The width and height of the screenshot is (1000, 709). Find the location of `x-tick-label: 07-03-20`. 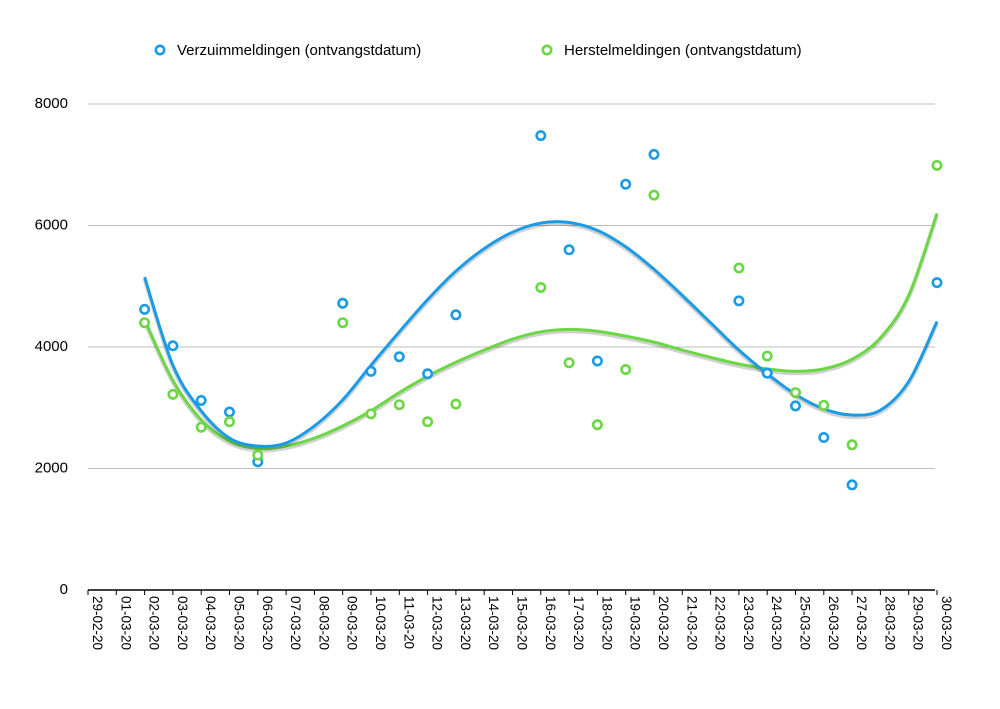

x-tick-label: 07-03-20 is located at coordinates (295, 623).